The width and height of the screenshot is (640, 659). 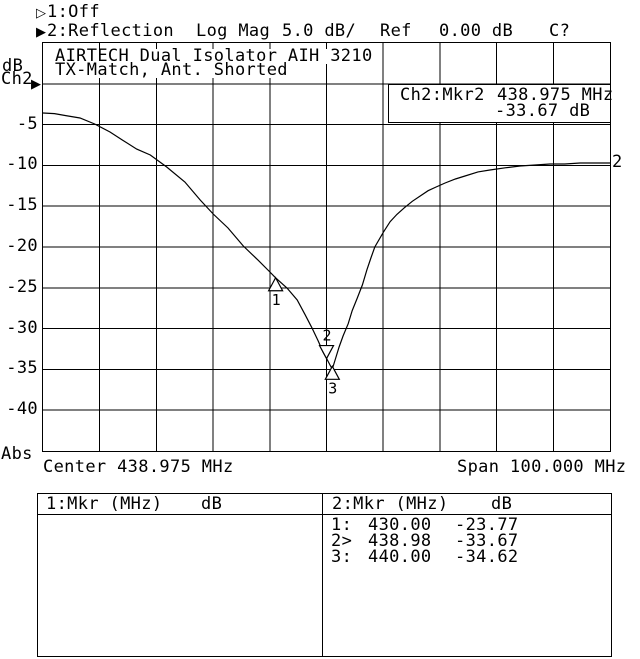 I want to click on display-format: Log Mag, so click(x=233, y=31).